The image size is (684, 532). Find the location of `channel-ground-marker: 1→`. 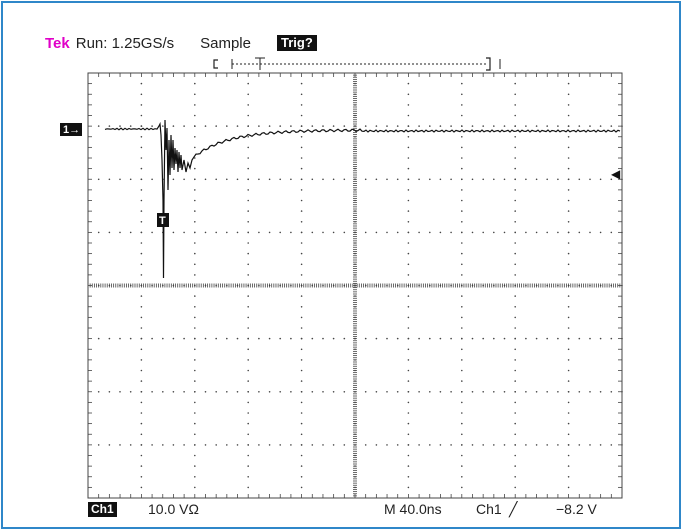

channel-ground-marker: 1→ is located at coordinates (71, 129).